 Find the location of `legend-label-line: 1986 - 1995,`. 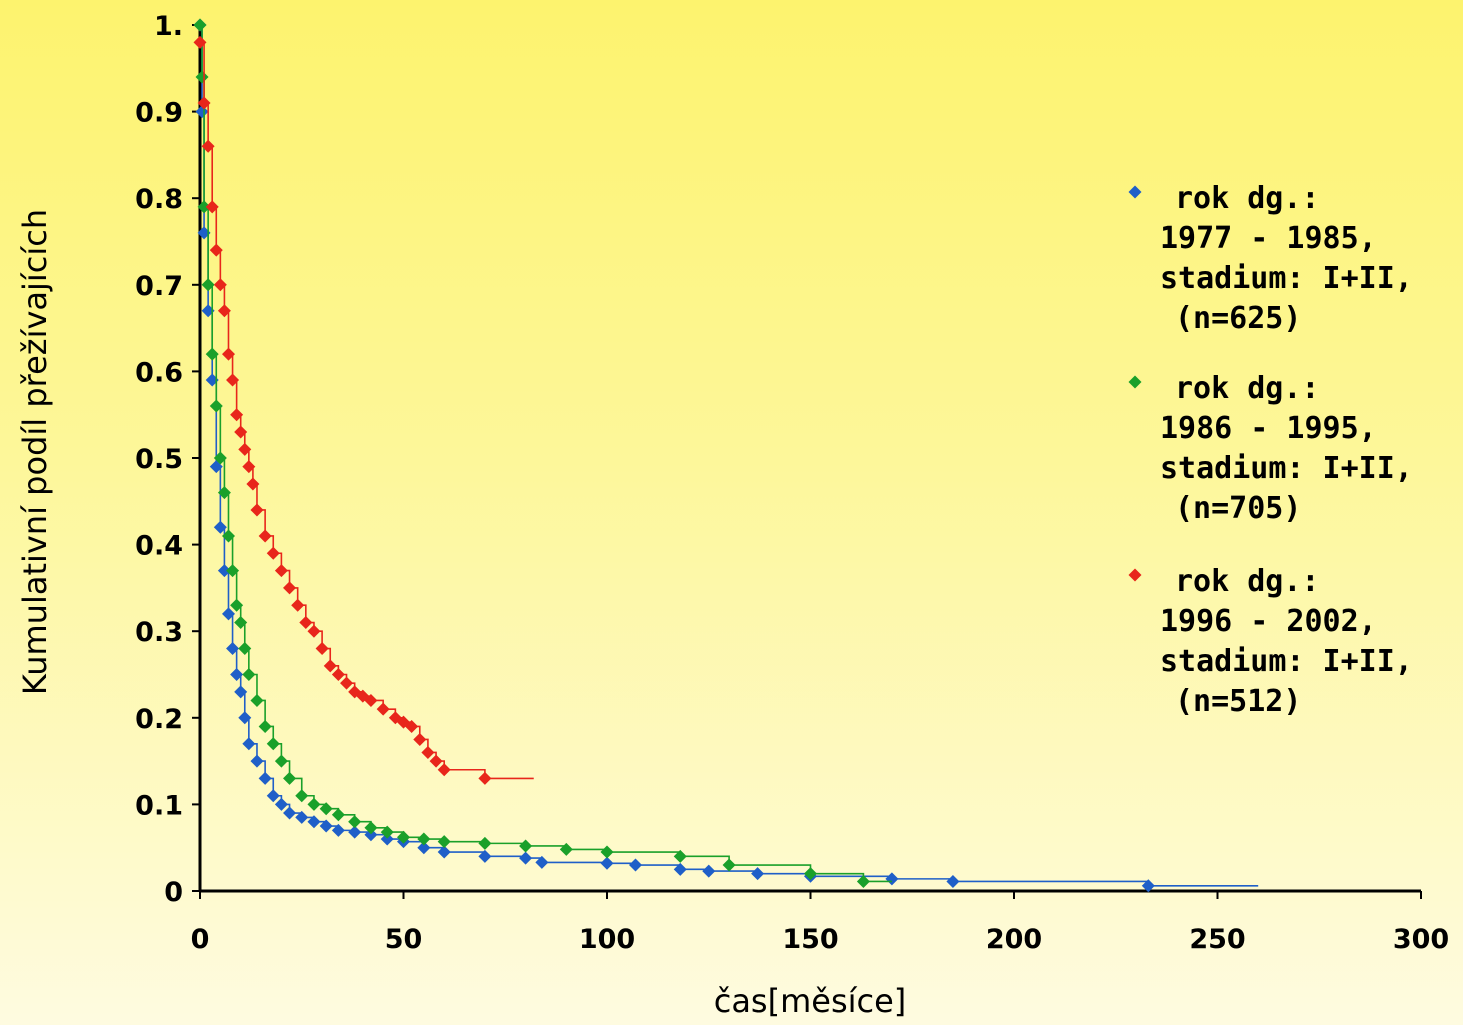

legend-label-line: 1986 - 1995, is located at coordinates (1268, 428).